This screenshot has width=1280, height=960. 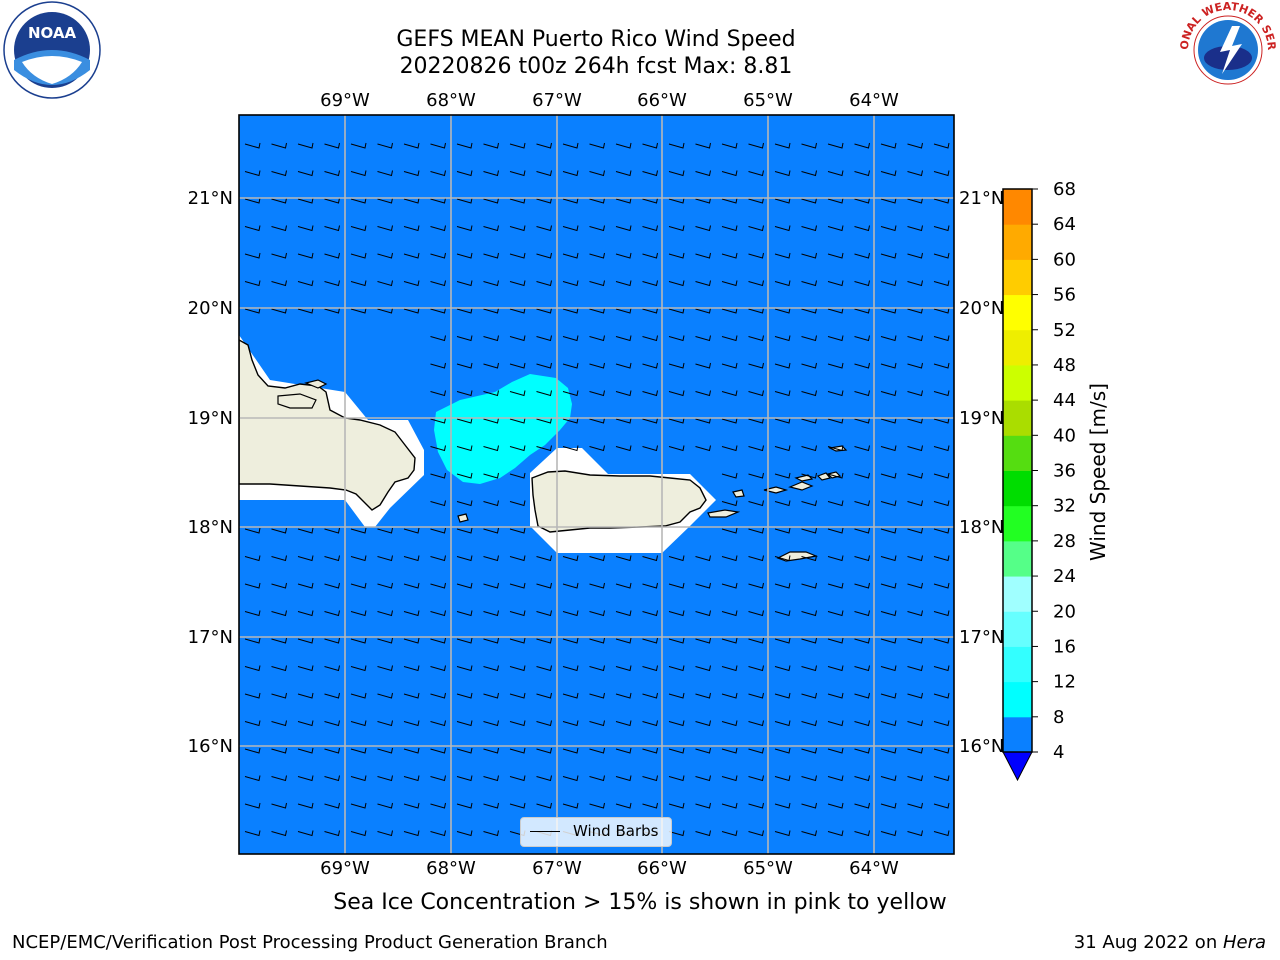 What do you see at coordinates (210, 527) in the screenshot?
I see `lat-label-left: 18°N` at bounding box center [210, 527].